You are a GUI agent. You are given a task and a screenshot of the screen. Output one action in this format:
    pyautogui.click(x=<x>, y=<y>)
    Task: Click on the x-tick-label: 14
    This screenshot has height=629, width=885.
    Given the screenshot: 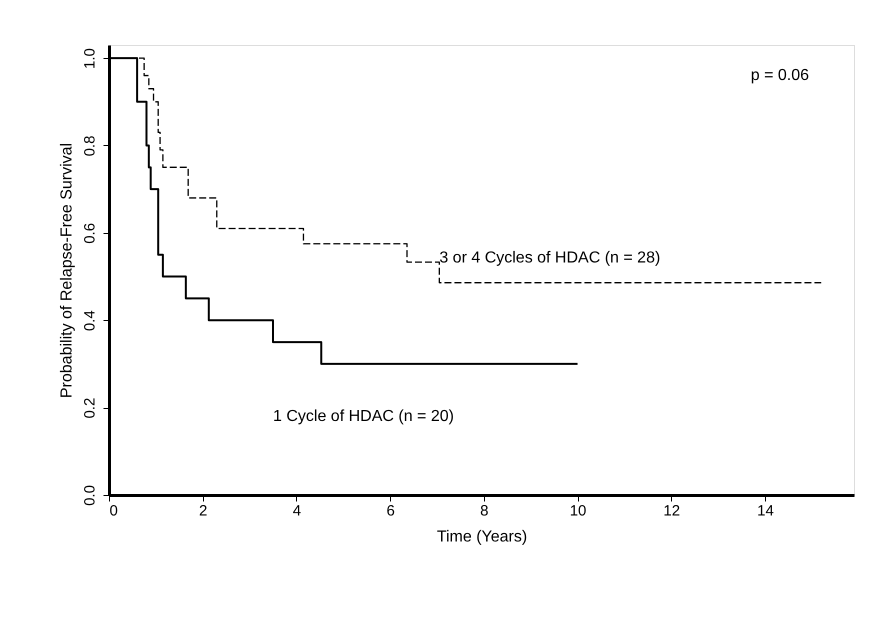 What is the action you would take?
    pyautogui.click(x=765, y=511)
    